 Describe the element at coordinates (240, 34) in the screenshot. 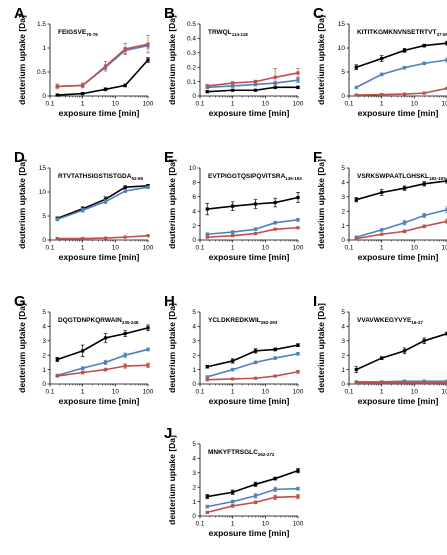

I see `peptide-range: 114-118` at that location.